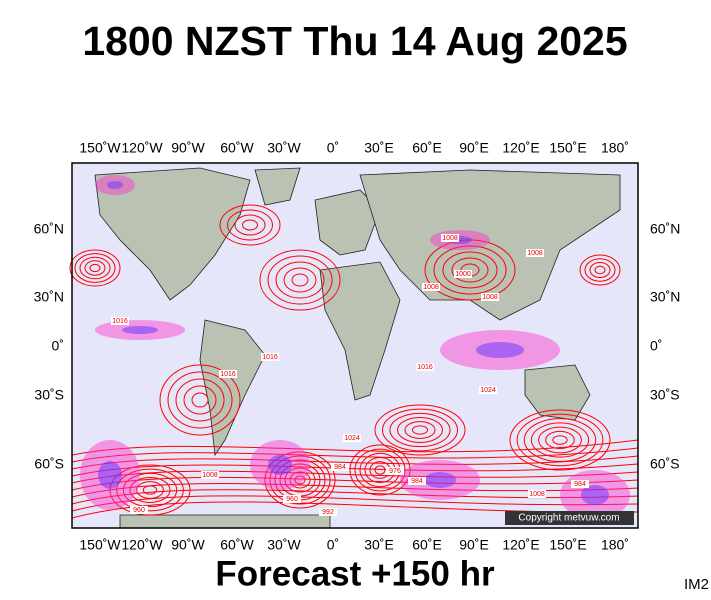 The width and height of the screenshot is (711, 600). Describe the element at coordinates (284, 545) in the screenshot. I see `lon-label: 30˚W` at that location.